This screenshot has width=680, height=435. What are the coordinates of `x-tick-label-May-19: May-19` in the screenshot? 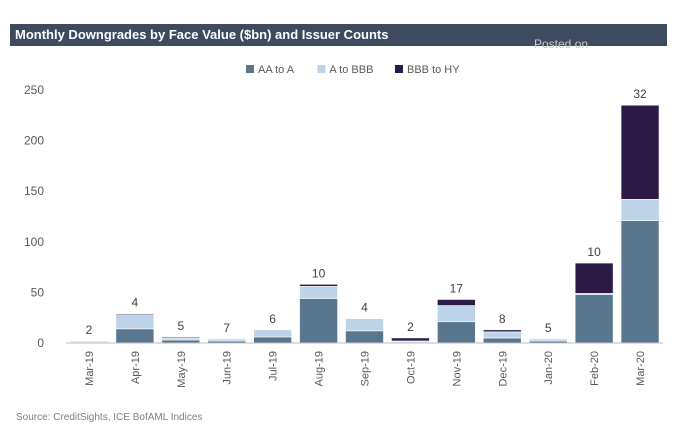 It's located at (182, 369).